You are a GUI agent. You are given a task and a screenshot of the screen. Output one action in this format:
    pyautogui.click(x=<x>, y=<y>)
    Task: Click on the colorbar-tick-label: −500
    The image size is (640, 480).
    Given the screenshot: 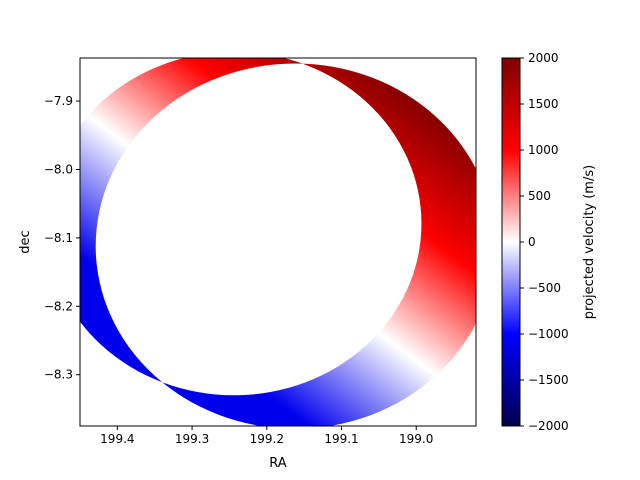 What is the action you would take?
    pyautogui.click(x=544, y=288)
    